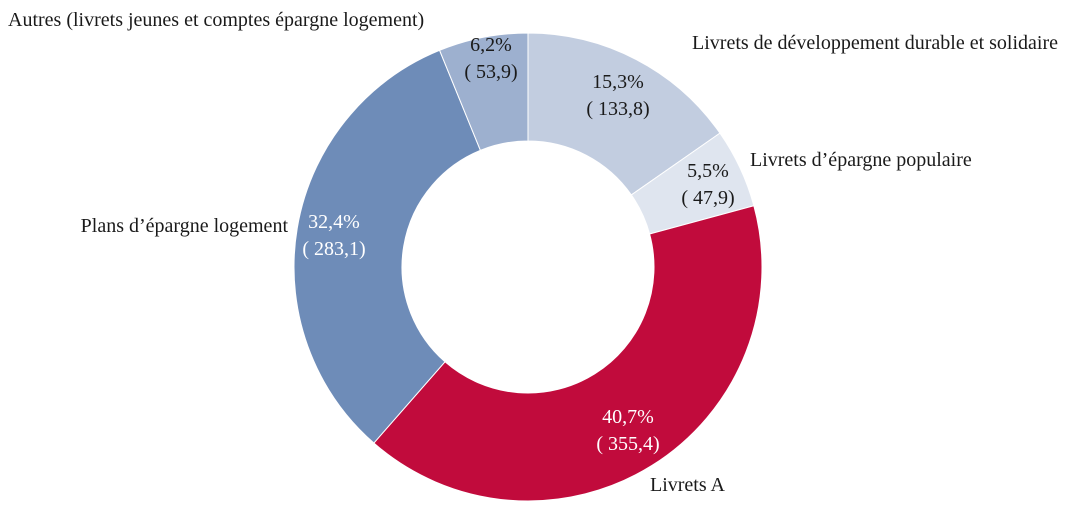 Image resolution: width=1072 pixels, height=515 pixels. I want to click on slice-value-label: ( 53,9), so click(490, 72).